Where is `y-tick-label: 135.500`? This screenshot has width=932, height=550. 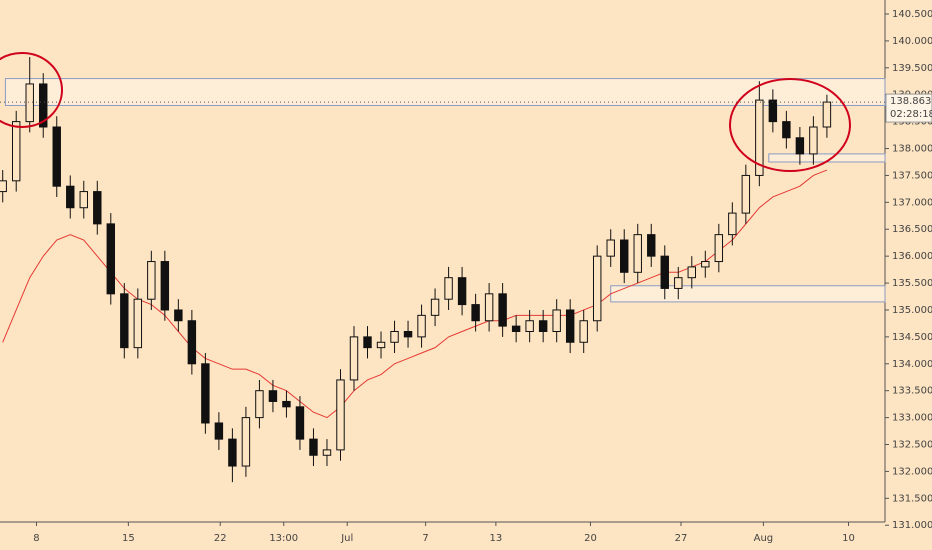 y-tick-label: 135.500 is located at coordinates (912, 283).